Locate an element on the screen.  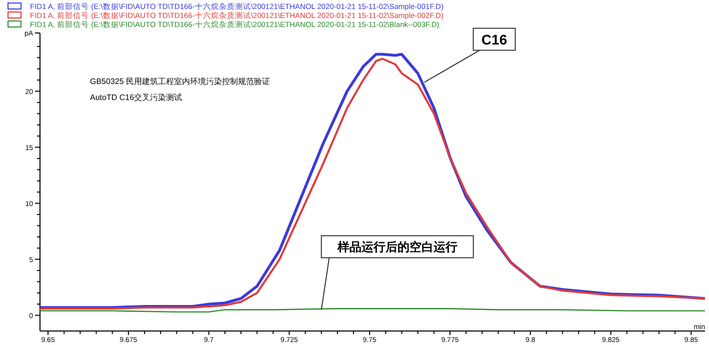
annotation: GB50325 民用建筑工程室内环境污染控制规范验证 is located at coordinates (180, 81).